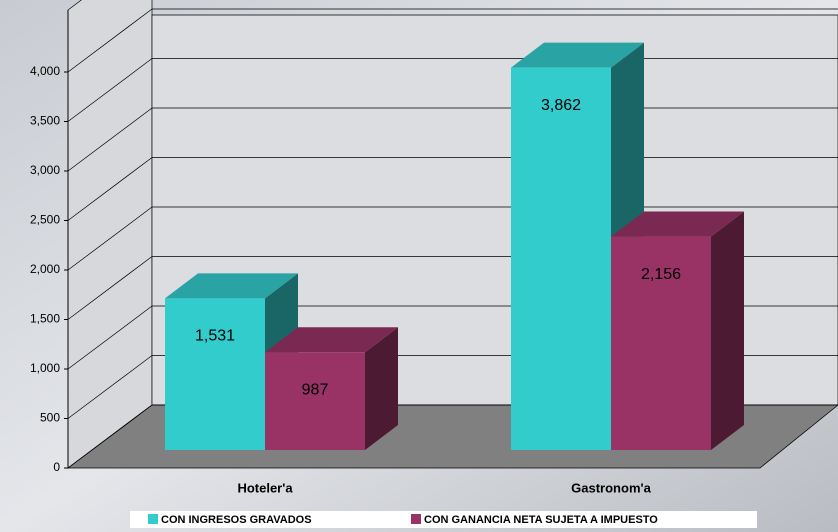 Image resolution: width=838 pixels, height=532 pixels. What do you see at coordinates (50, 418) in the screenshot?
I see `y-tick-label: 500` at bounding box center [50, 418].